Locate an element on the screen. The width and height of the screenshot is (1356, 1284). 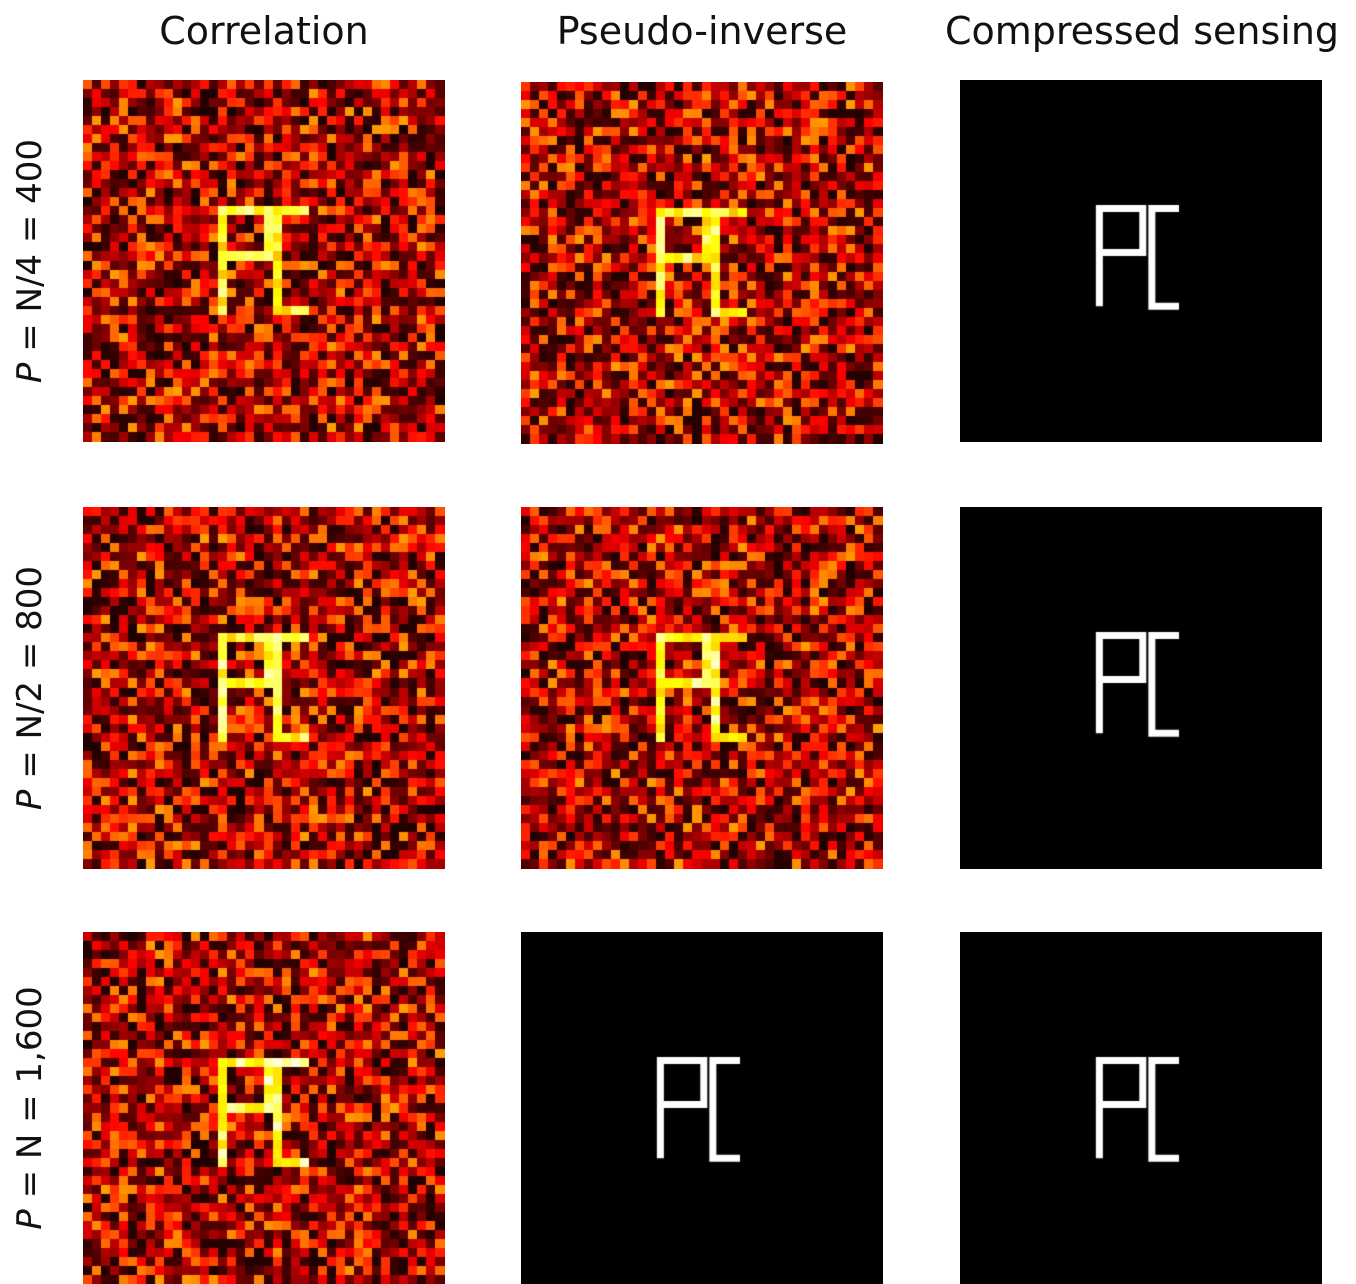
column-title-compressed-sensing: Compressed sensing is located at coordinates (1142, 31).